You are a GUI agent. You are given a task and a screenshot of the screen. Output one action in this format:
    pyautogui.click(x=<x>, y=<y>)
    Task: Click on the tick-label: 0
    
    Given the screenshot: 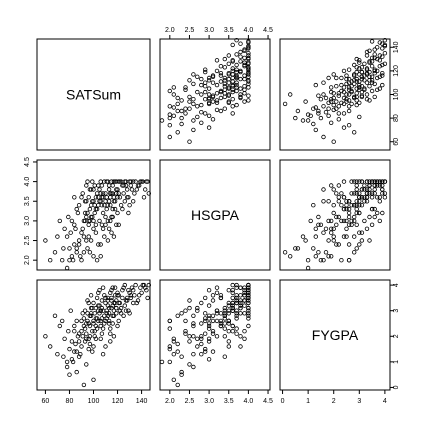 What is the action you would take?
    pyautogui.click(x=283, y=401)
    